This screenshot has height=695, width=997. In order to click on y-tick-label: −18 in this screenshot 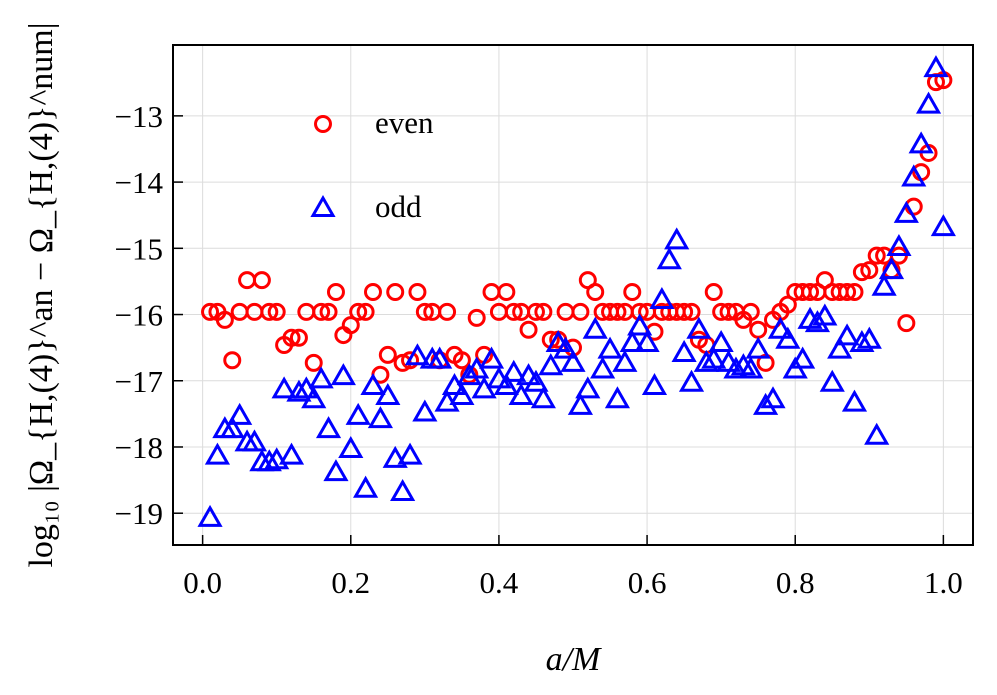, I will do `click(139, 447)`.